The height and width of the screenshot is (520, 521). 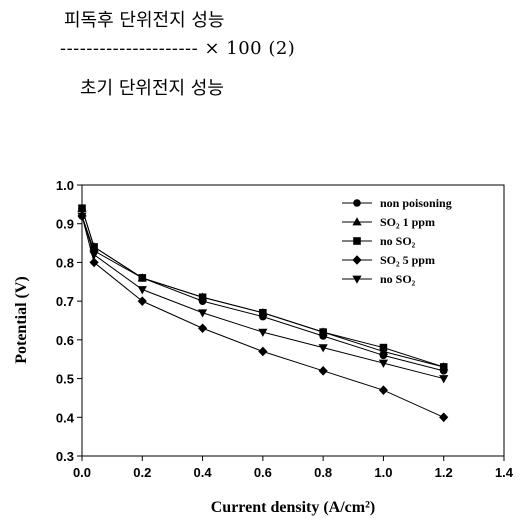 I want to click on y-tick-label: 0.8, so click(x=65, y=262).